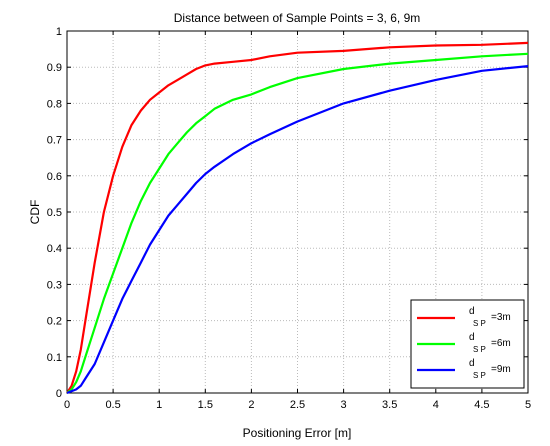 The width and height of the screenshot is (550, 446). Describe the element at coordinates (54, 68) in the screenshot. I see `y-tick-label: 0.9` at that location.